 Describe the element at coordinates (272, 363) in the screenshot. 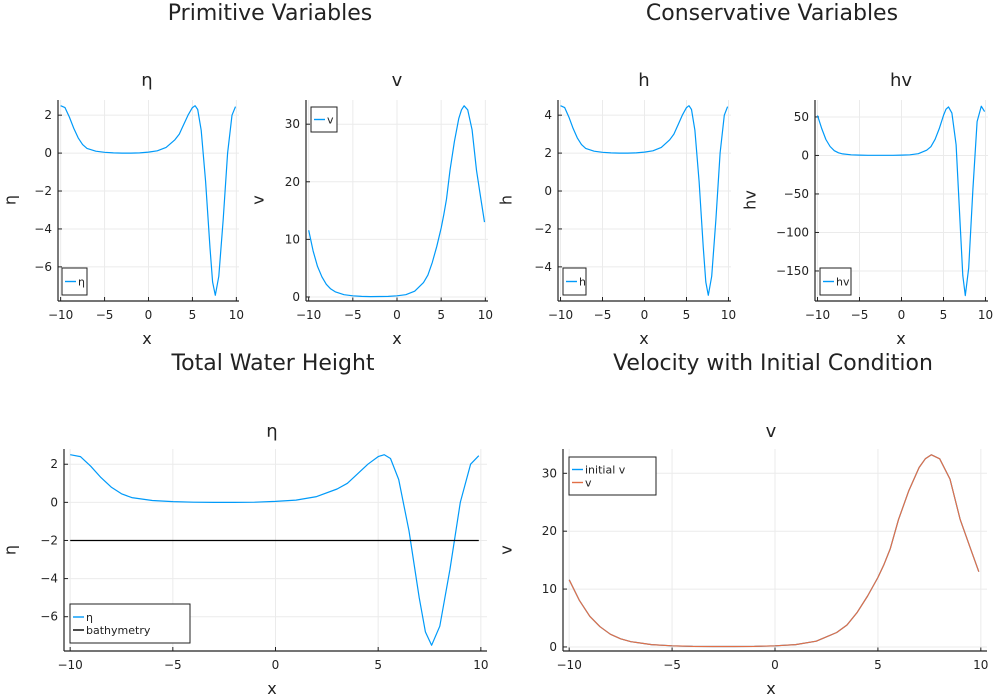

I see `group-title-total-water-height: Total Water Height` at that location.